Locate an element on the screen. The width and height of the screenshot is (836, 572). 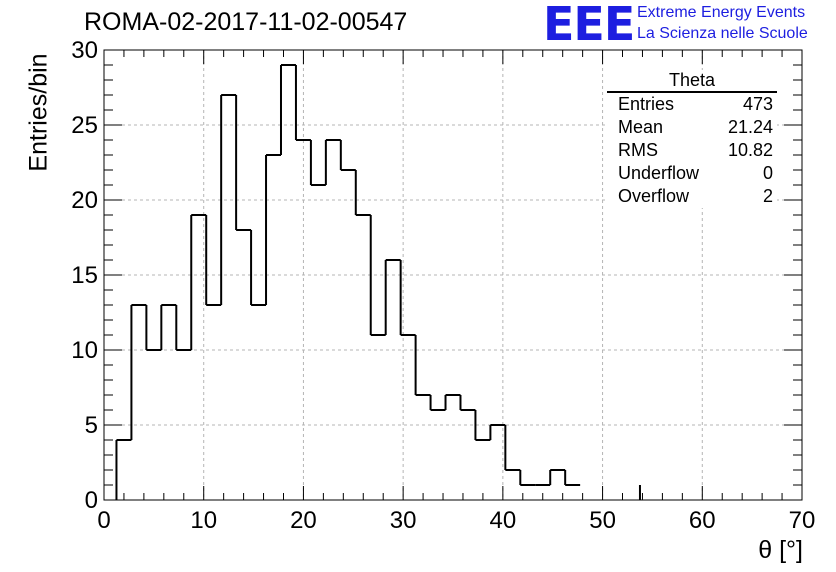
stats-label: Underflow is located at coordinates (659, 173).